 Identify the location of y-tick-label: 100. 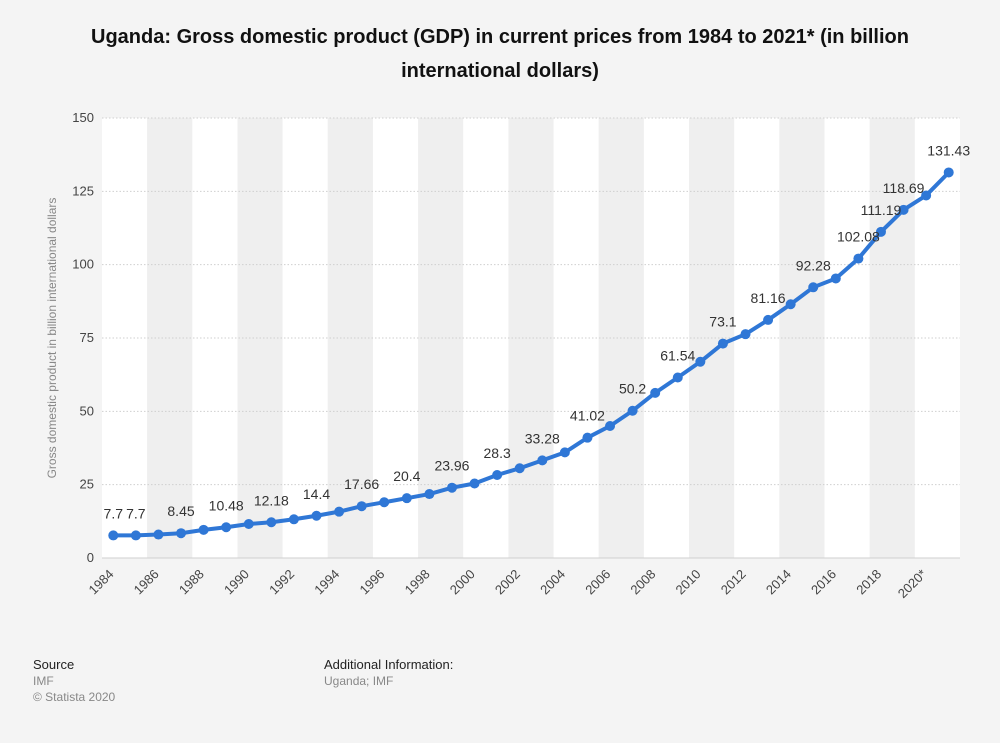
(83, 264).